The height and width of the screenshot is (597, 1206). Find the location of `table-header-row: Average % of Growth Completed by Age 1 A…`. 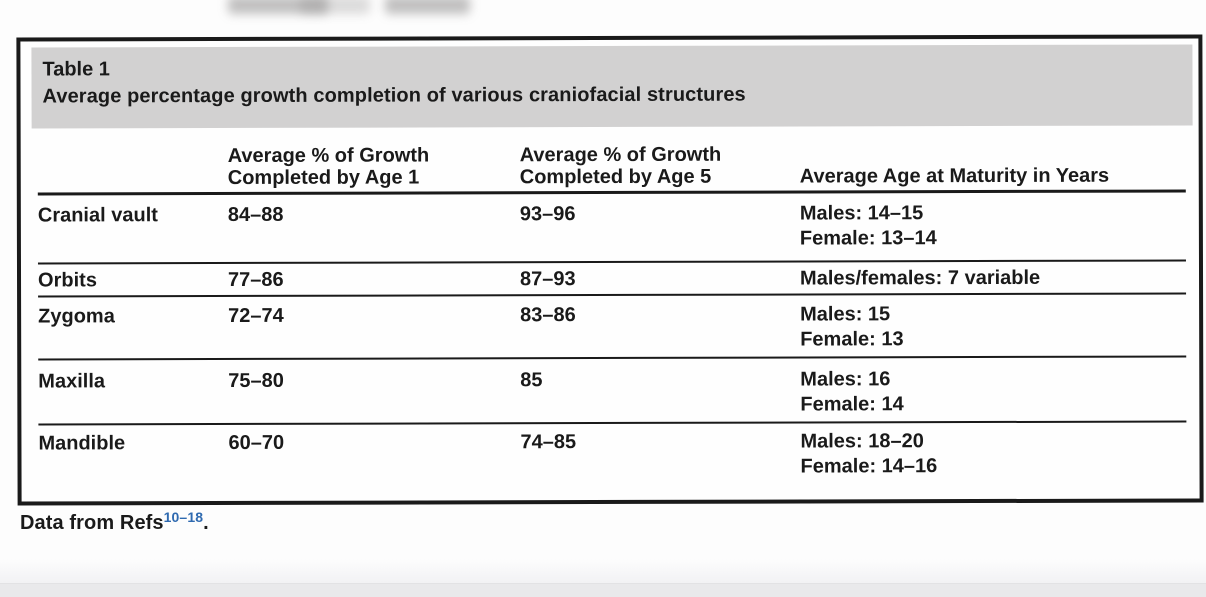

table-header-row: Average % of Growth Completed by Age 1 A… is located at coordinates (611, 160).